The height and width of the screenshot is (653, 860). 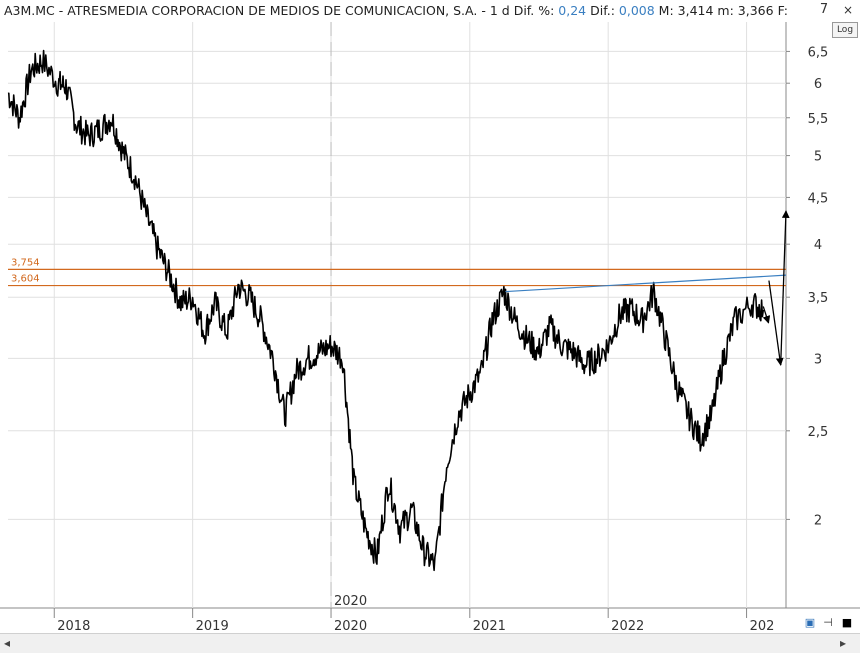 I want to click on ticker: A3M.MC, so click(x=29, y=10).